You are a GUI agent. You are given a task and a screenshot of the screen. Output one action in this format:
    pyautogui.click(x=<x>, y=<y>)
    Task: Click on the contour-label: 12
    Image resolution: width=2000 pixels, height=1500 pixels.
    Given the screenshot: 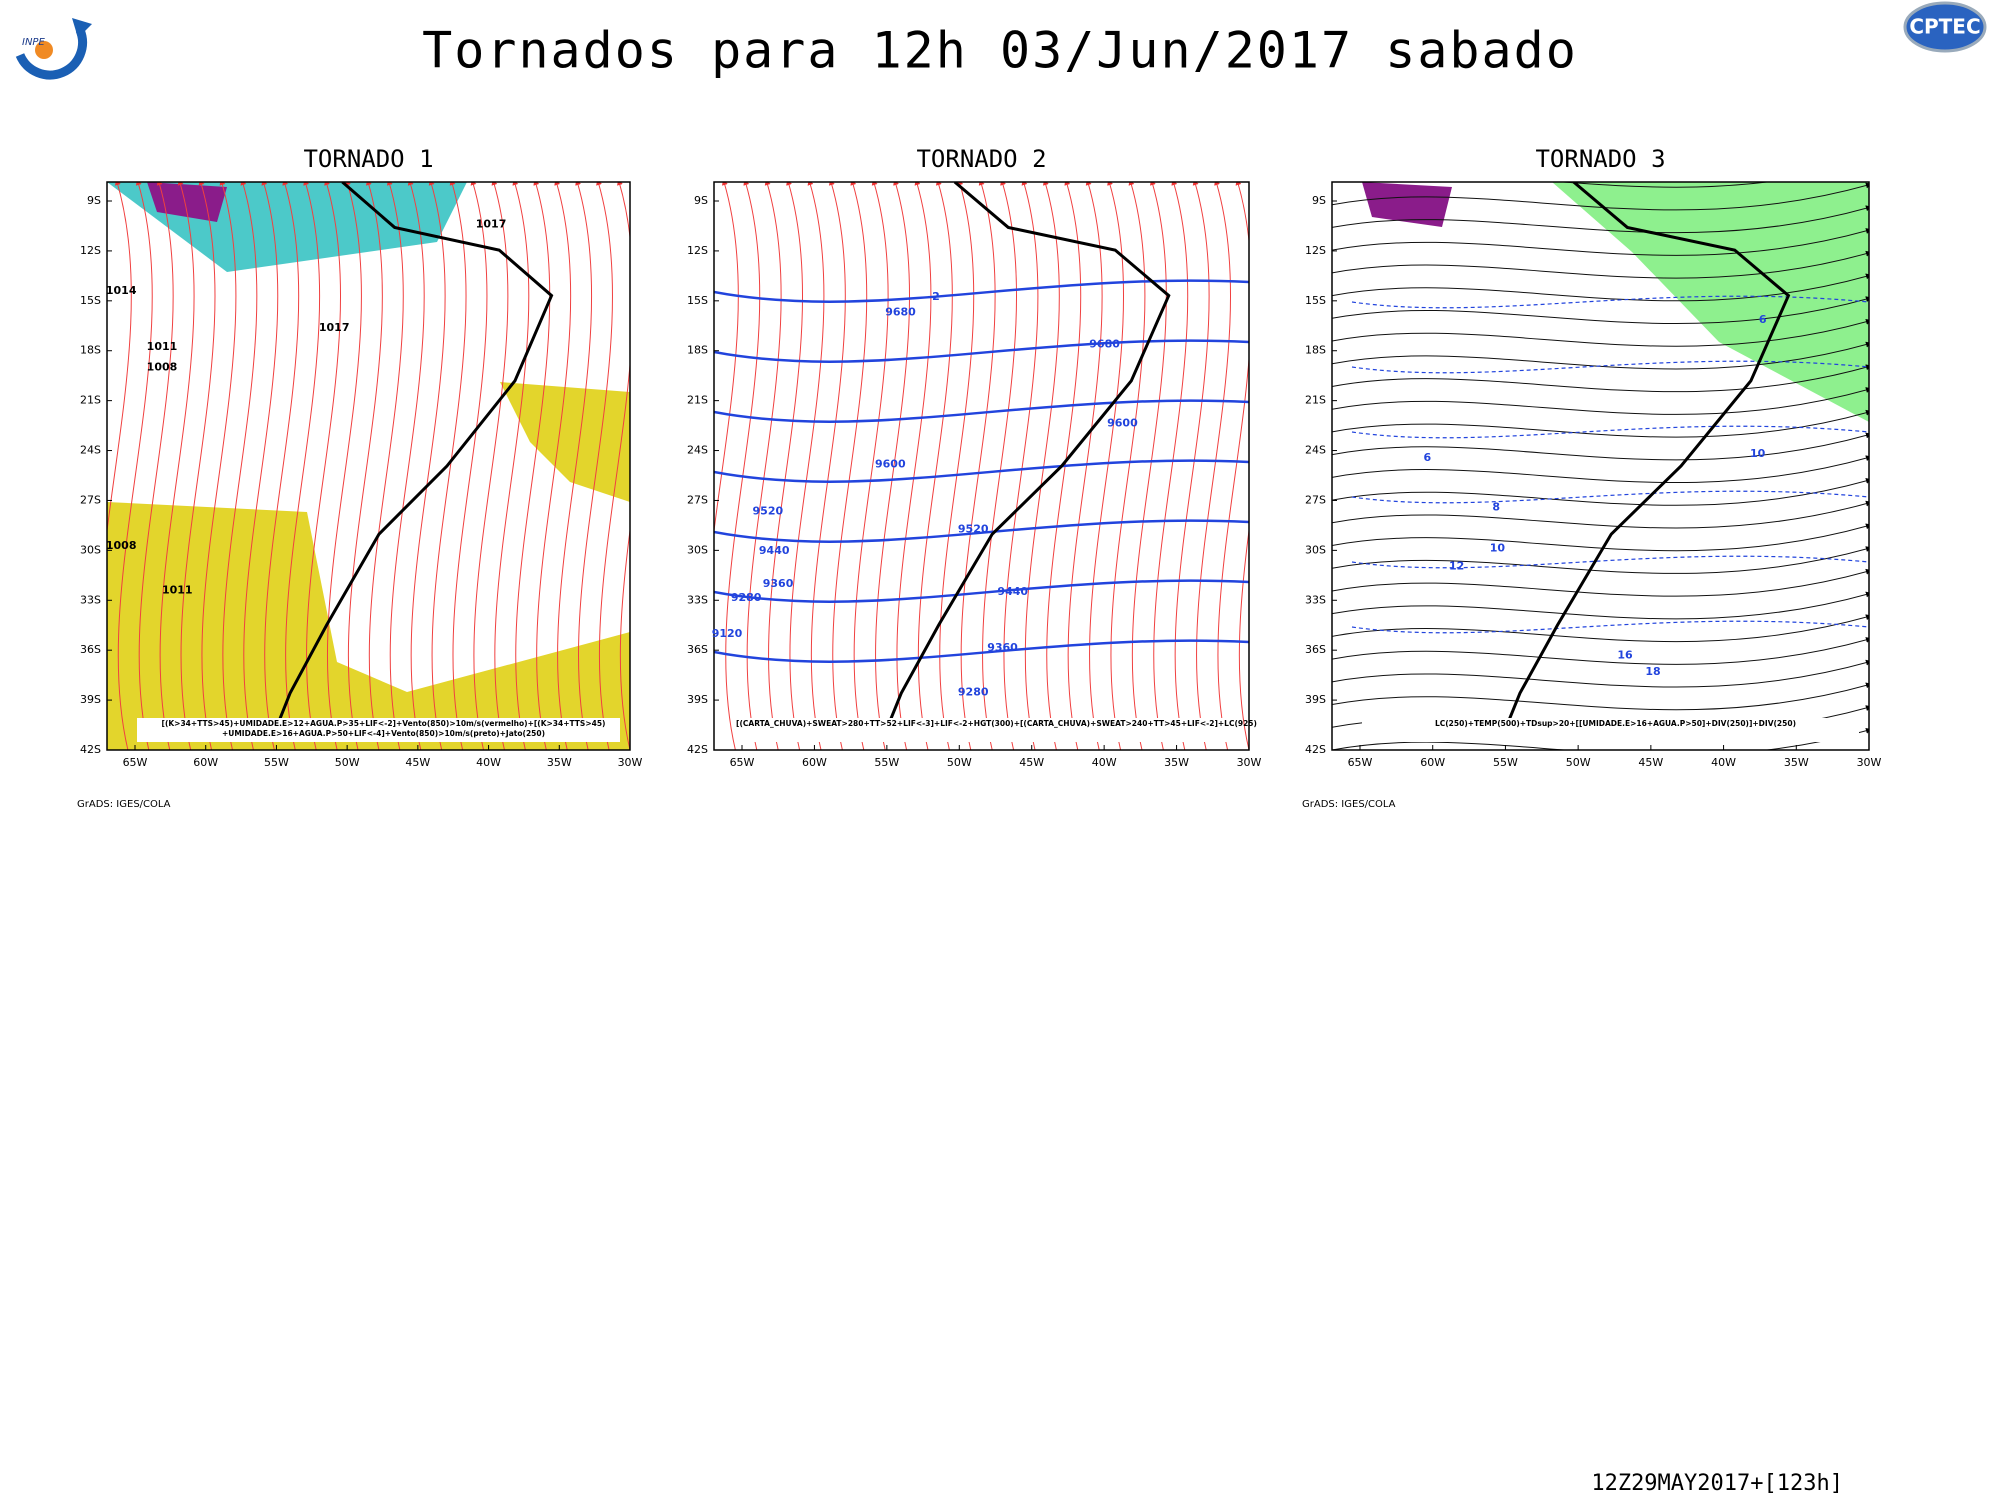 What is the action you would take?
    pyautogui.click(x=1456, y=565)
    